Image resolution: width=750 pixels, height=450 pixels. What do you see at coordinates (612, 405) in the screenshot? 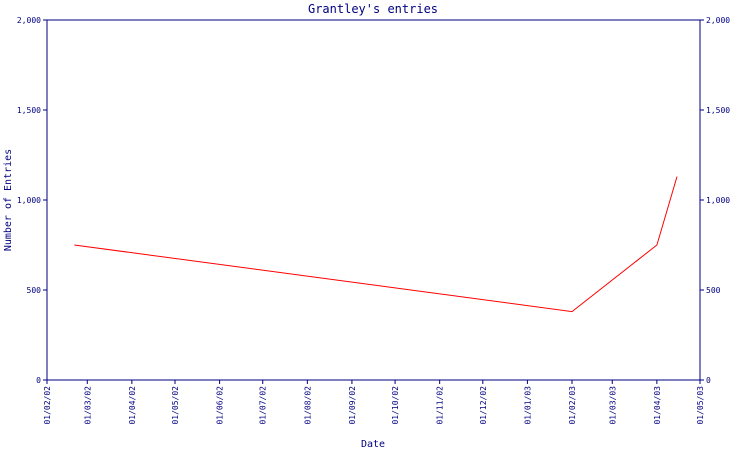
I see `x-tick-label: 01/03/03` at bounding box center [612, 405].